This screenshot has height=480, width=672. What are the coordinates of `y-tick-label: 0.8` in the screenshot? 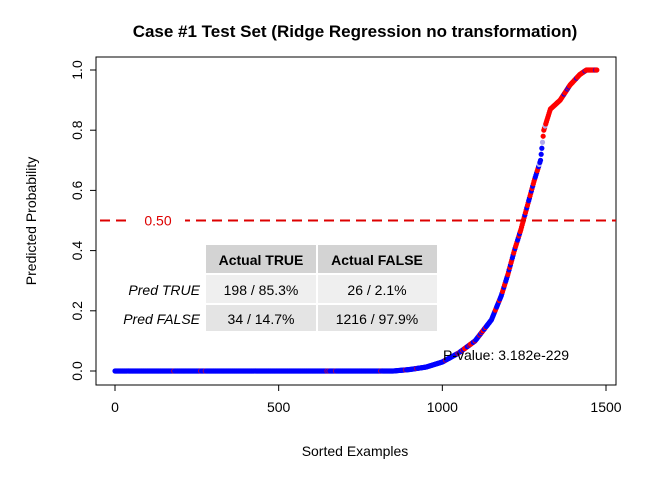 It's located at (77, 130).